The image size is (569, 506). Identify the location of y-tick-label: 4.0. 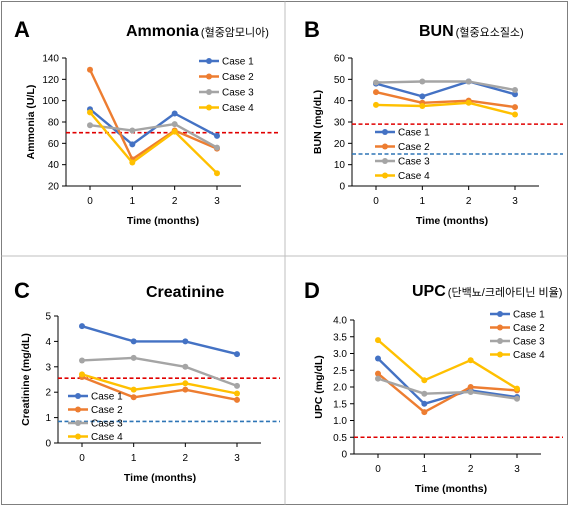
(340, 321).